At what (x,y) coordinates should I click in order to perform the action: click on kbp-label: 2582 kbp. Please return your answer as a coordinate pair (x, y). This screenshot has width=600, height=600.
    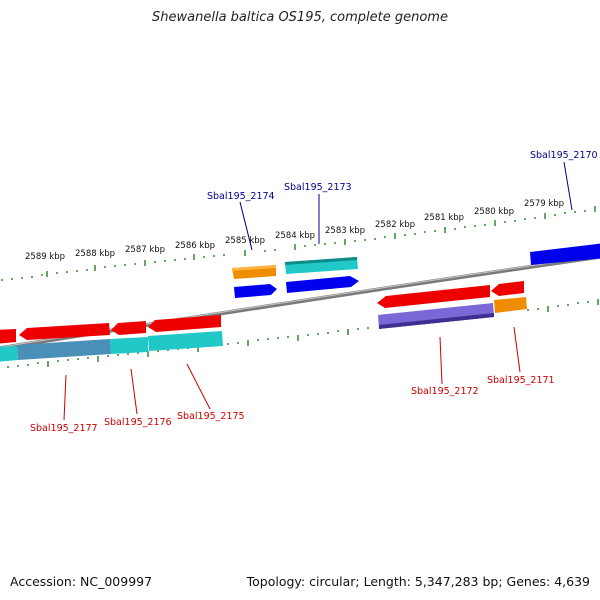
    Looking at the image, I should click on (395, 225).